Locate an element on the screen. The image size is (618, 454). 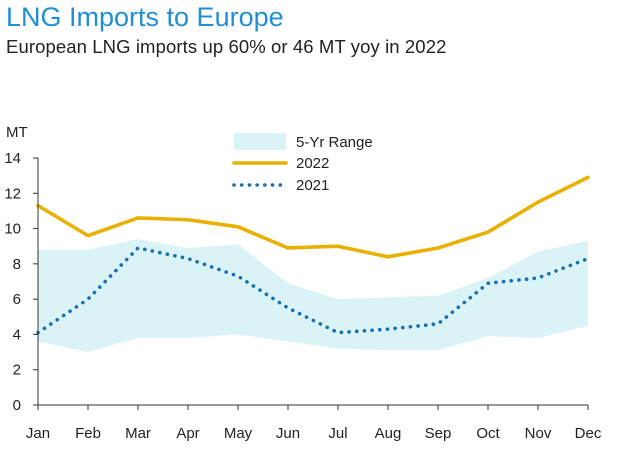
legend-label-2021: 2021 is located at coordinates (312, 185).